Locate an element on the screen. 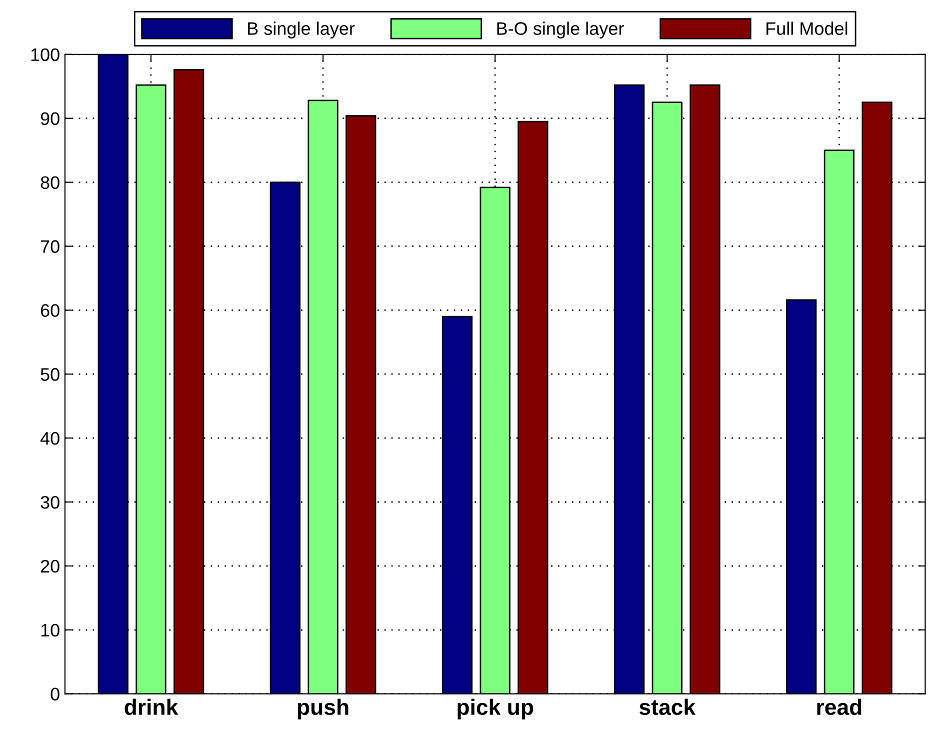 The image size is (928, 735). y-tick-label: 50 is located at coordinates (50, 374).